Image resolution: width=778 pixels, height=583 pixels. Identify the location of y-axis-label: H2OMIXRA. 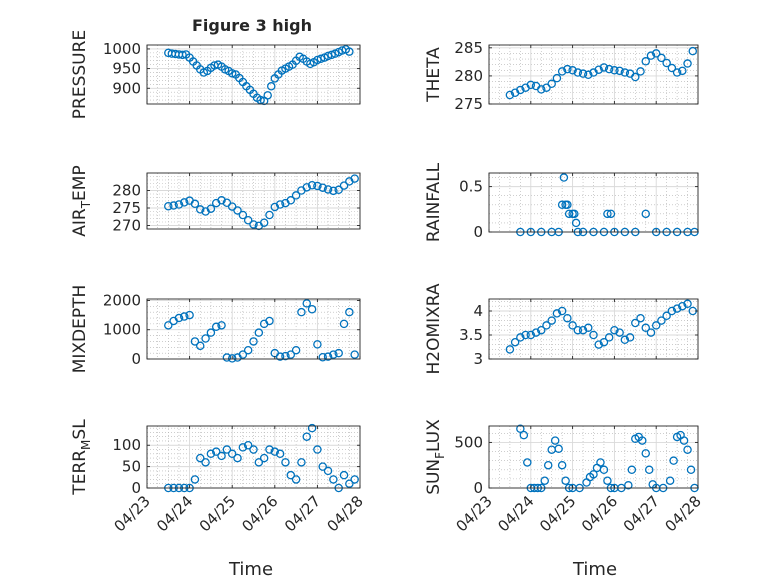
(434, 328).